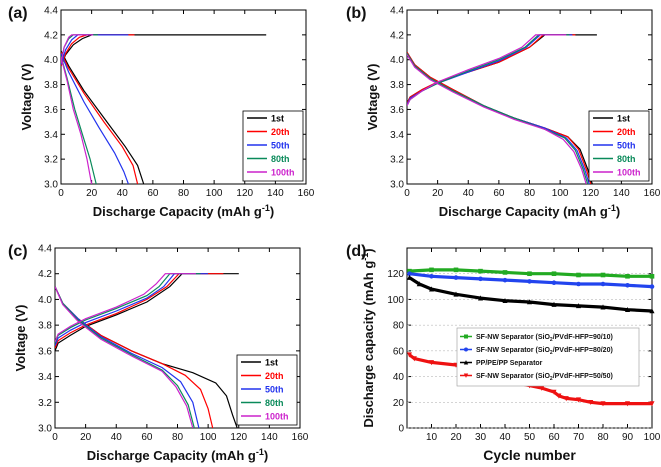 This screenshot has width=661, height=467. Describe the element at coordinates (603, 437) in the screenshot. I see `panel3-xtick-label: 80` at that location.